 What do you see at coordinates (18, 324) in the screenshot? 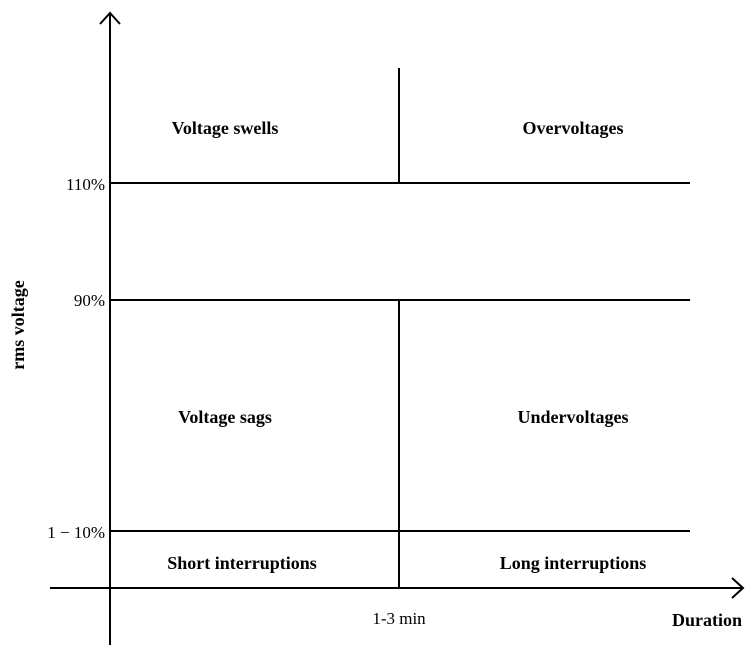
I see `y-axis-label: rms voltage` at bounding box center [18, 324].